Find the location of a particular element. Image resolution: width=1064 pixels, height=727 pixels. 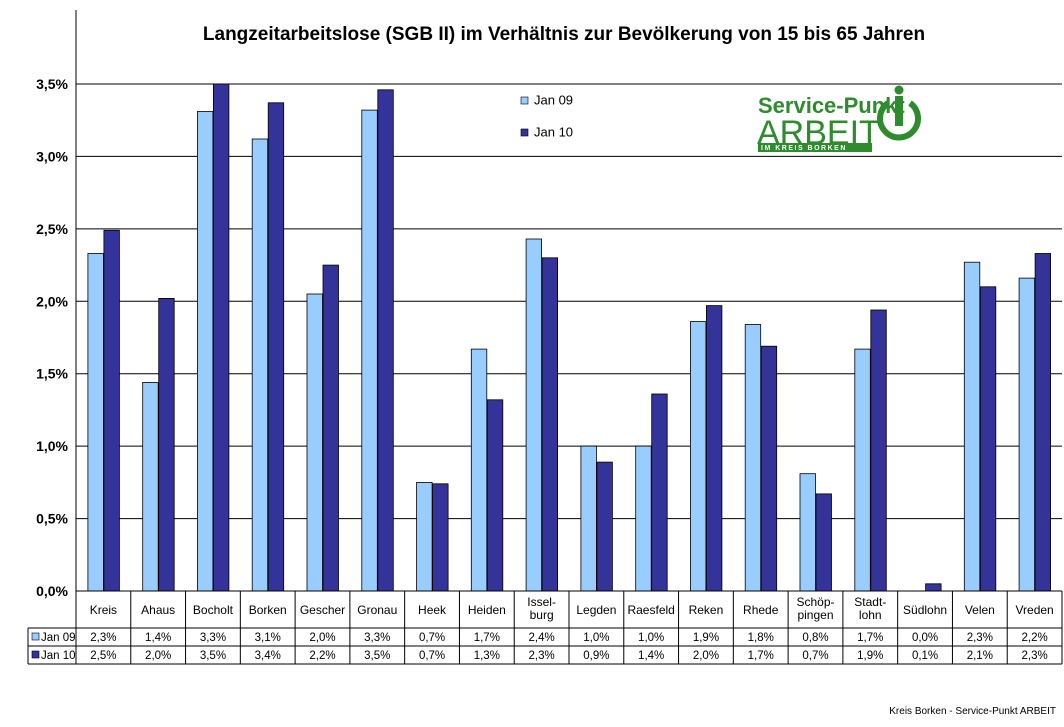

y-tick-label: 1,0% is located at coordinates (52, 446).